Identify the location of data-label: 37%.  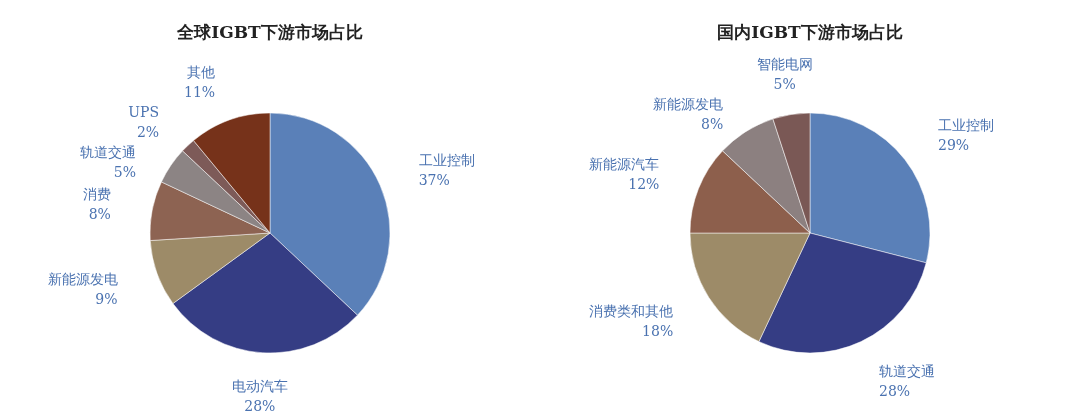
(434, 179).